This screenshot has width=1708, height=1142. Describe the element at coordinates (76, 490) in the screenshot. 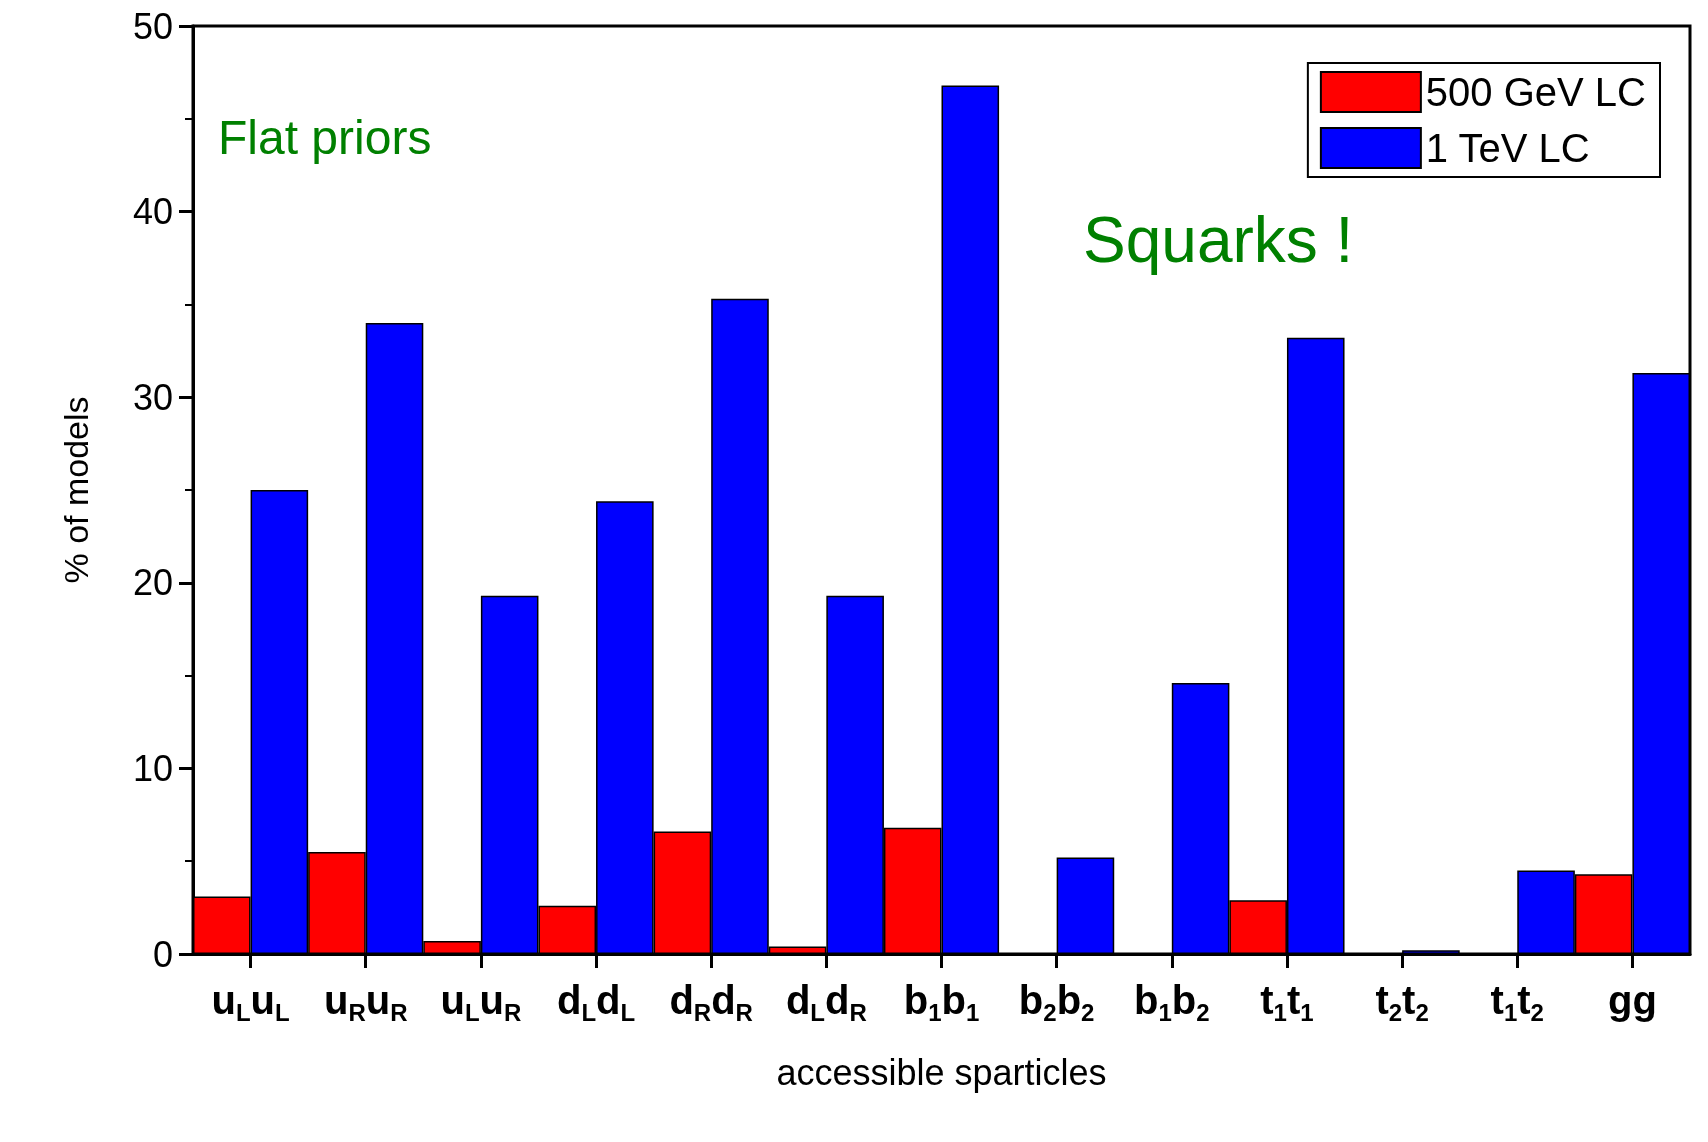

I see `y-axis-title: % of models` at that location.